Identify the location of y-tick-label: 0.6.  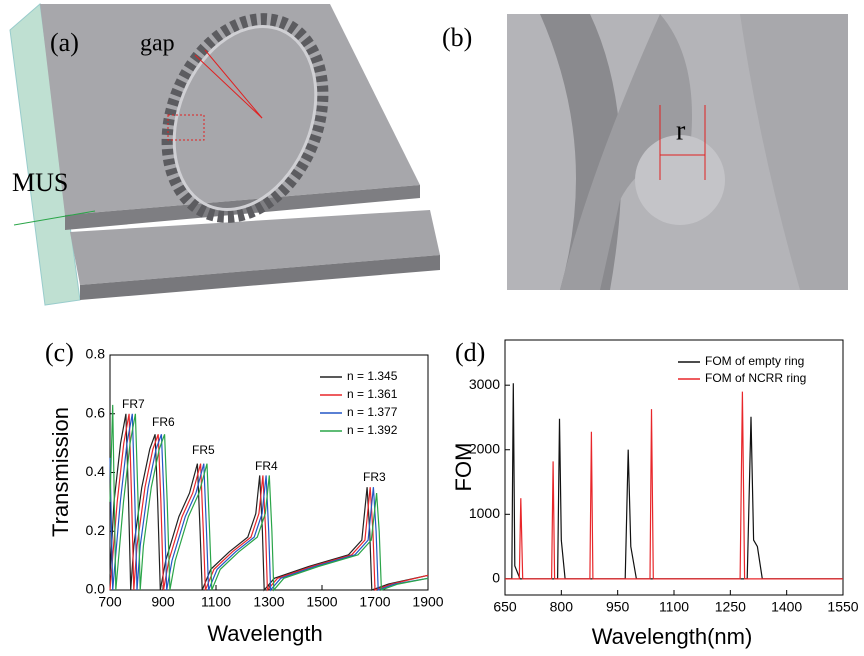
(96, 412).